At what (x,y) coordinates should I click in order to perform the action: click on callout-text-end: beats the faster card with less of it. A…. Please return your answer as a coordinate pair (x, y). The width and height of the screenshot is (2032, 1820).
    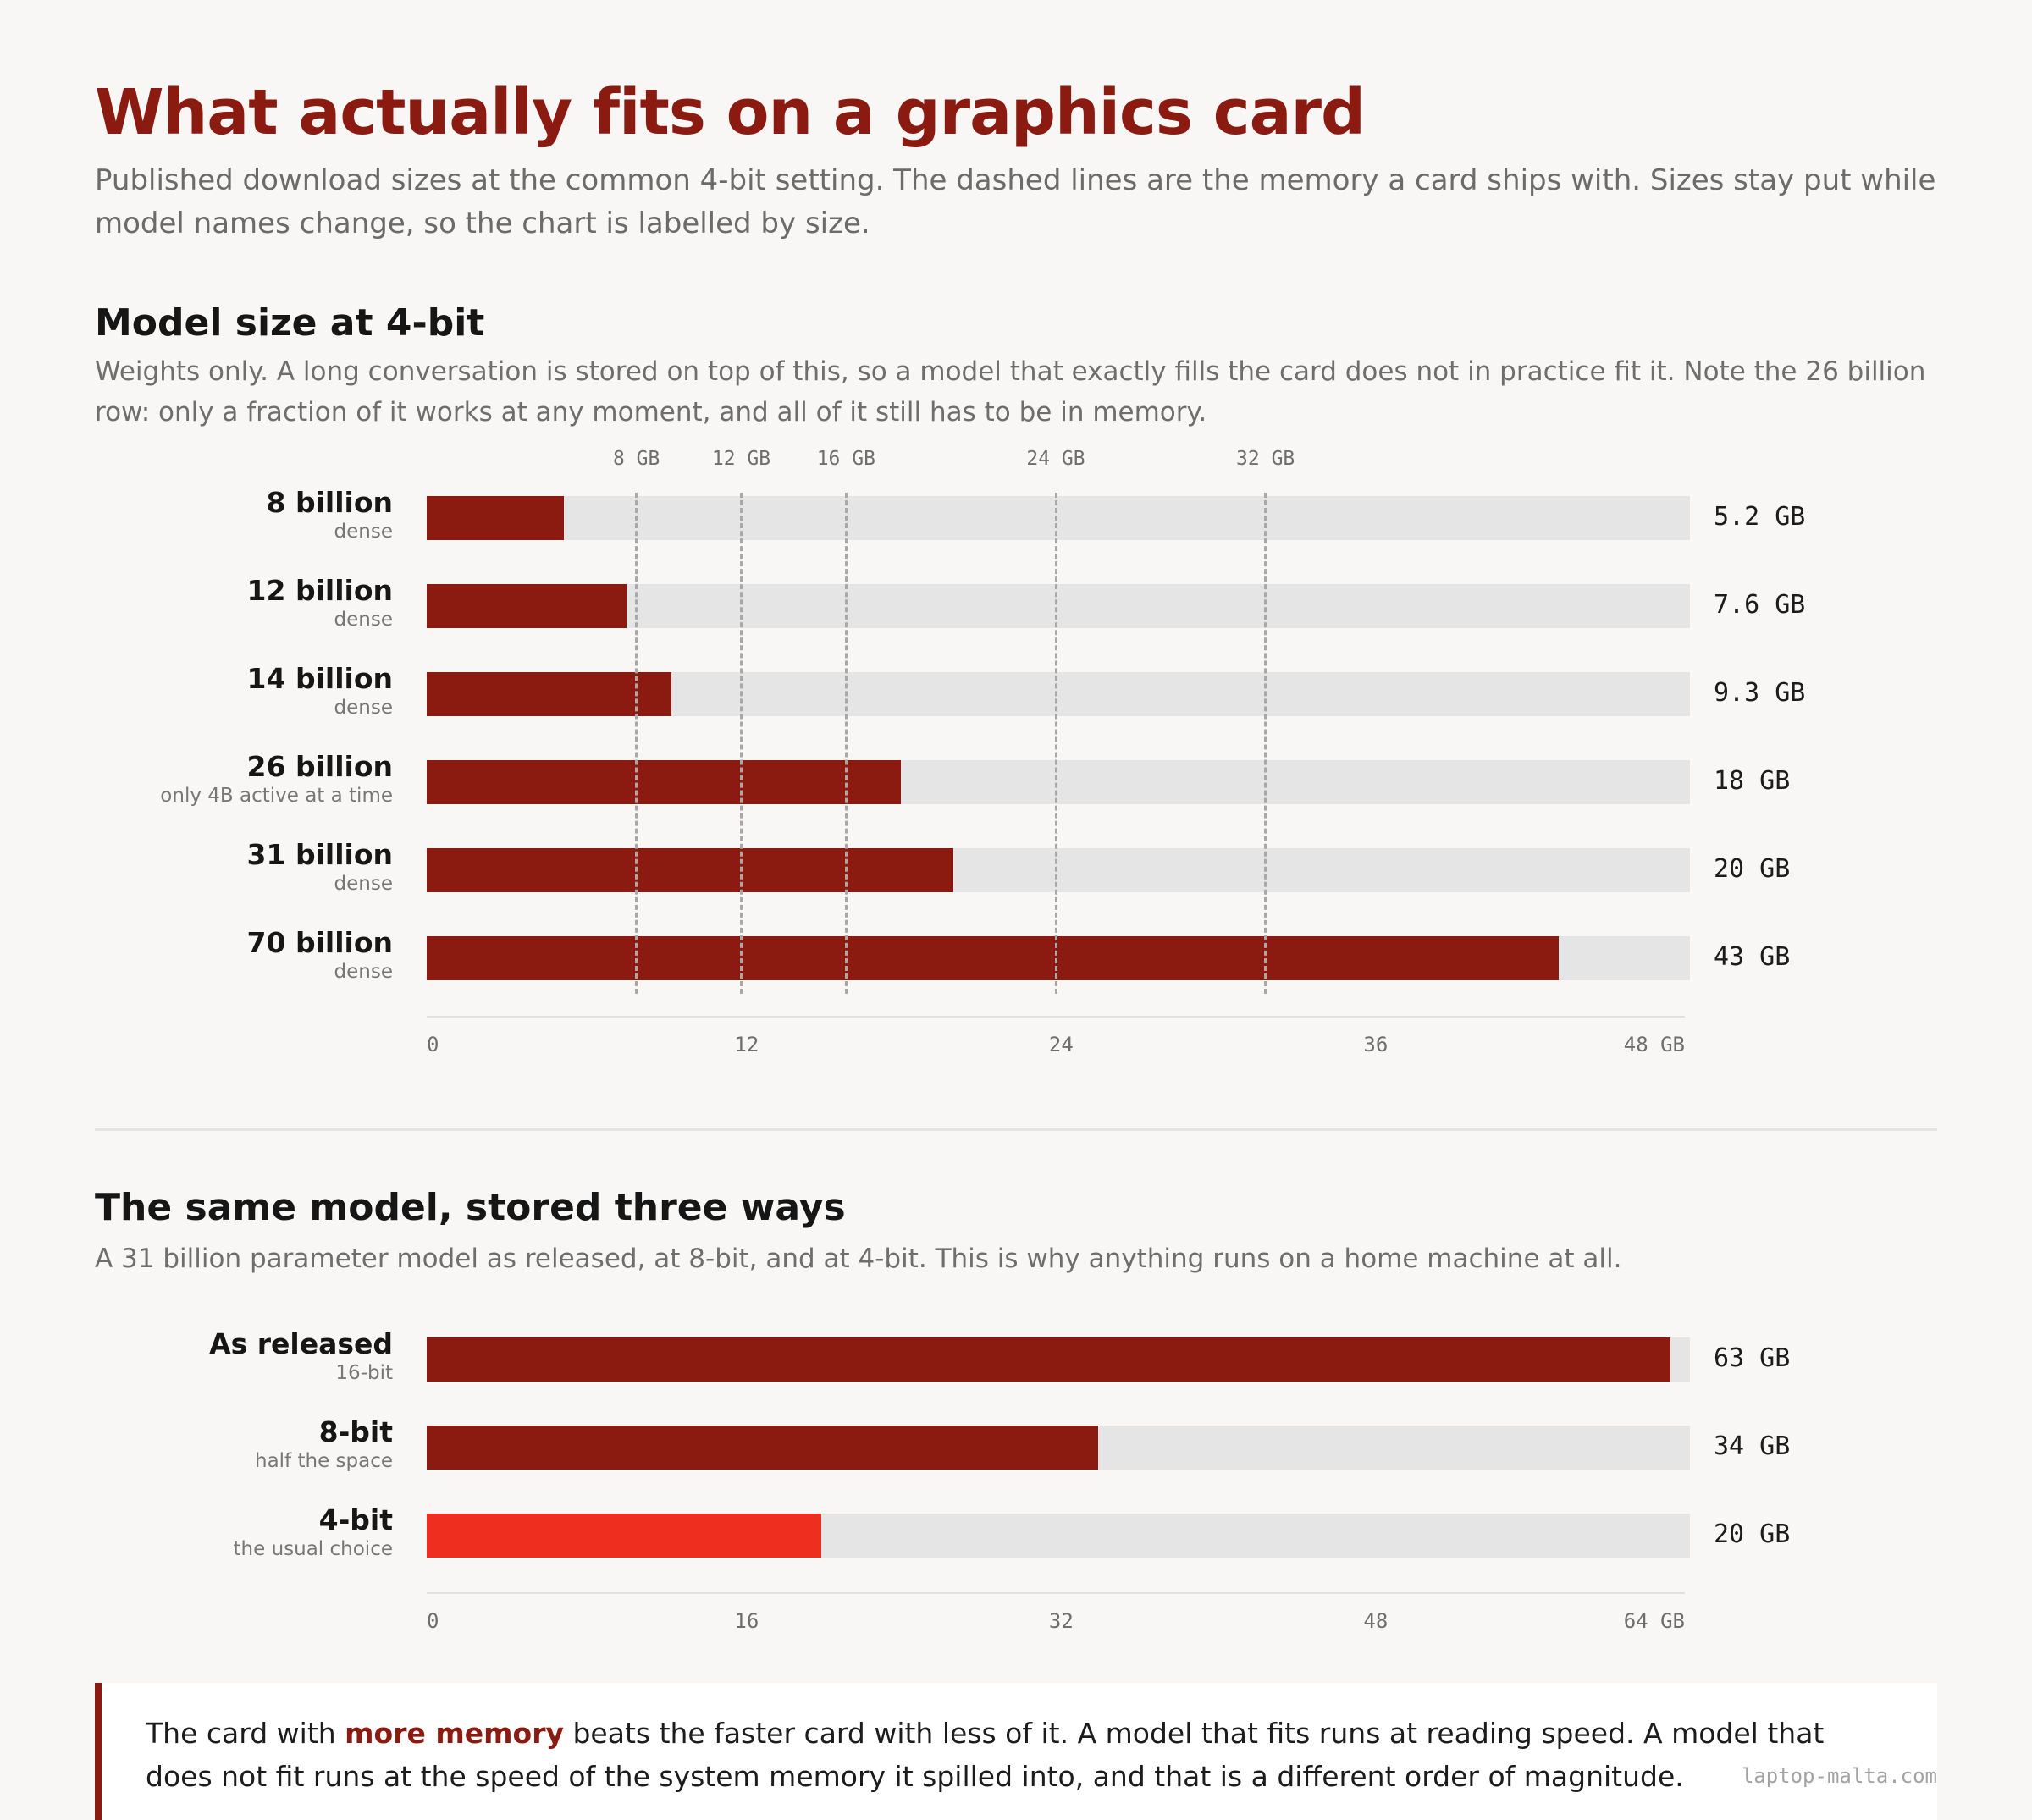
    Looking at the image, I should click on (985, 1755).